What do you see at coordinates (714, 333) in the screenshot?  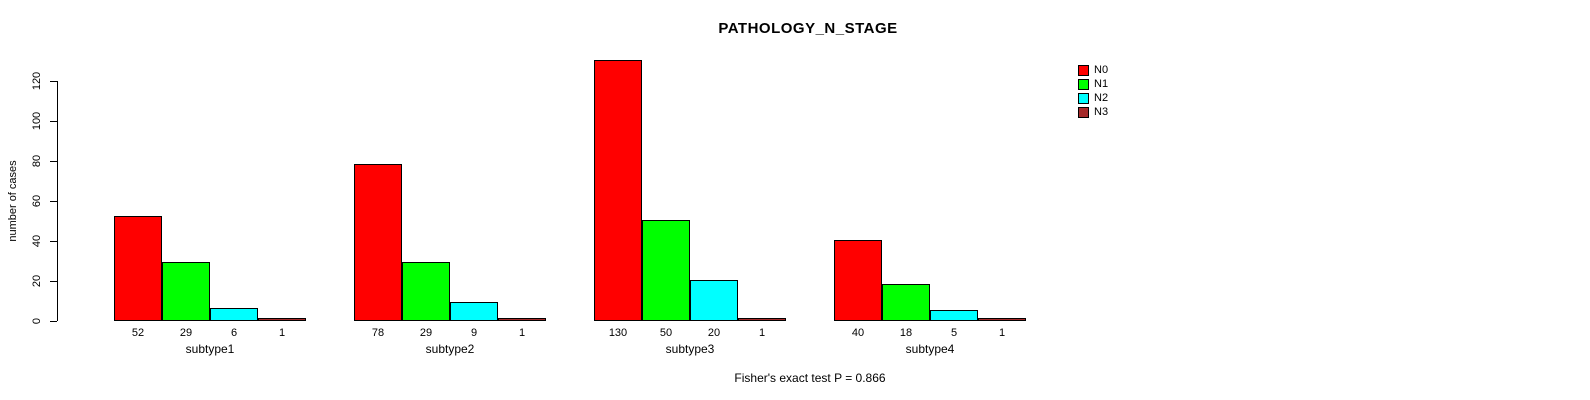 I see `bar-value-label: 20` at bounding box center [714, 333].